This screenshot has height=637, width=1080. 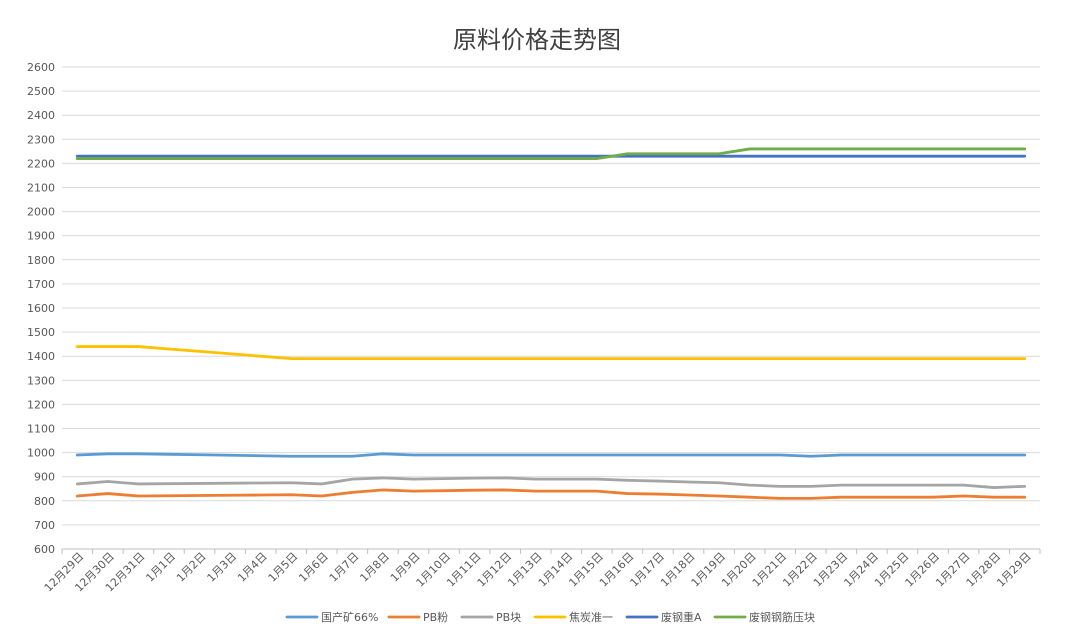 What do you see at coordinates (417, 617) in the screenshot?
I see `legend-item-1: PB粉` at bounding box center [417, 617].